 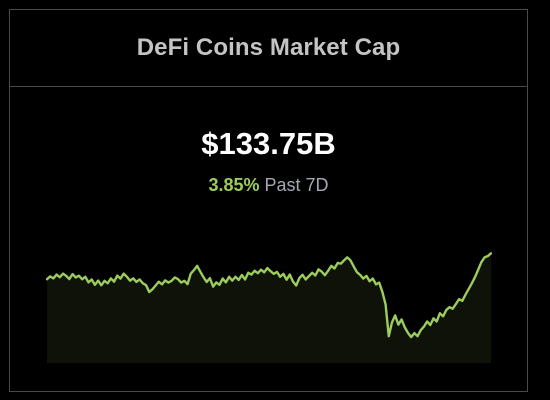 What do you see at coordinates (268, 143) in the screenshot?
I see `market-cap-value: $133.75B` at bounding box center [268, 143].